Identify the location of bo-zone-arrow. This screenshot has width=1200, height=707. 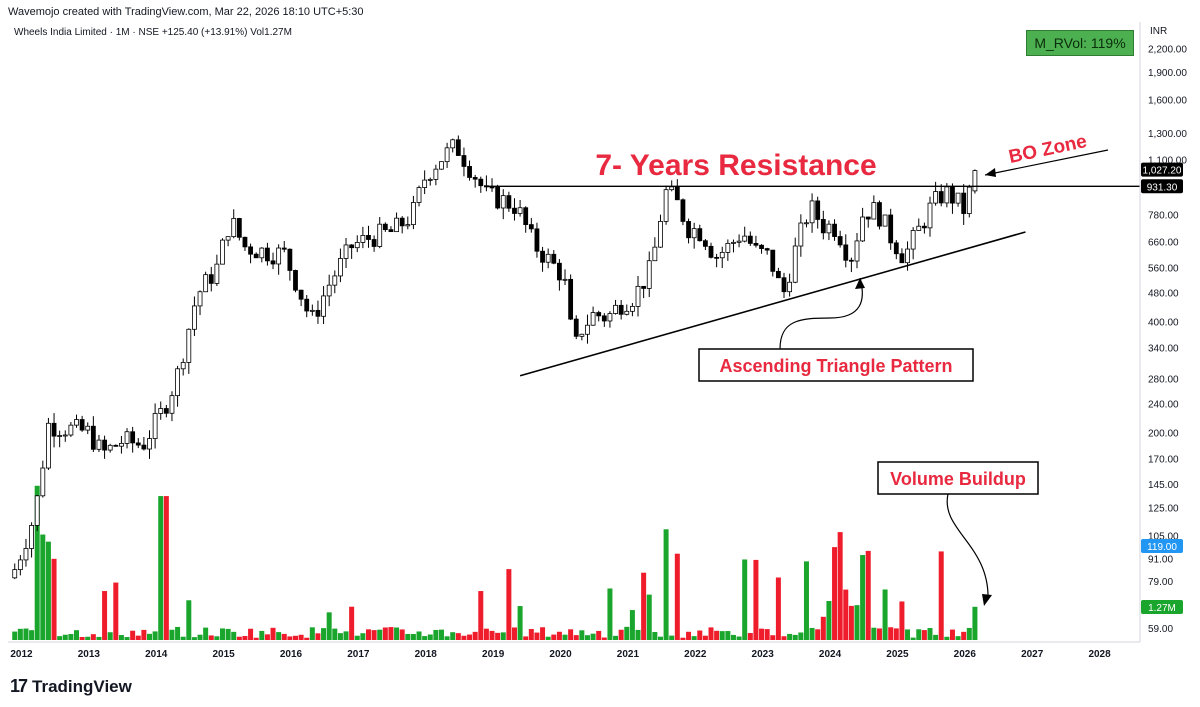
(1046, 162).